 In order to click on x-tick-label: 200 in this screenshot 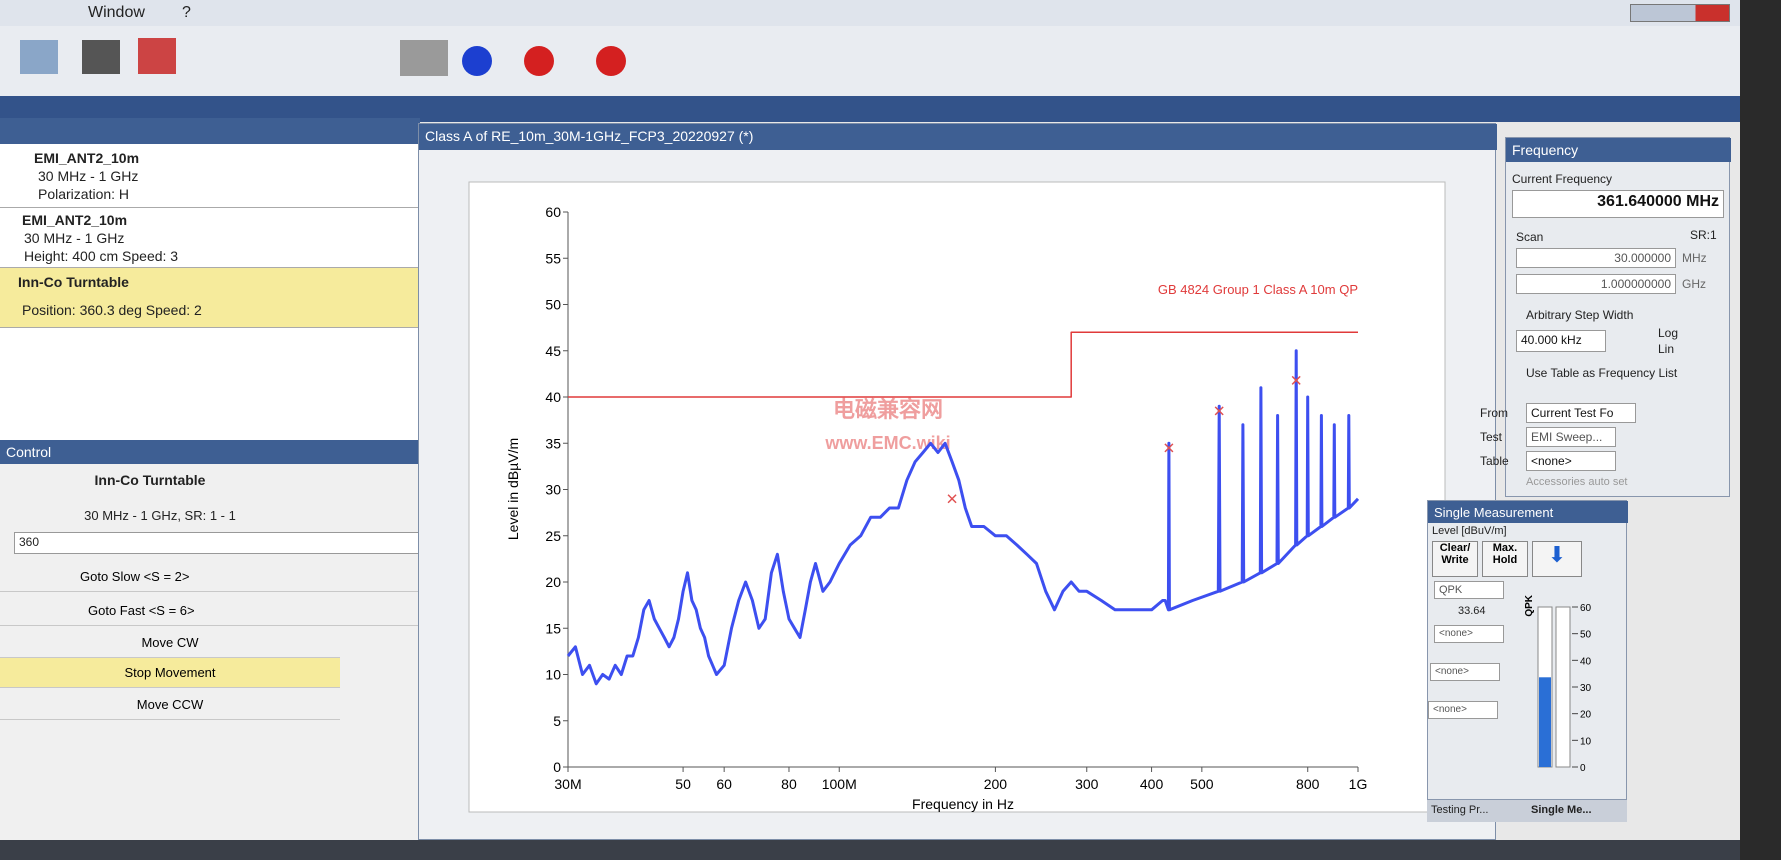, I will do `click(996, 784)`.